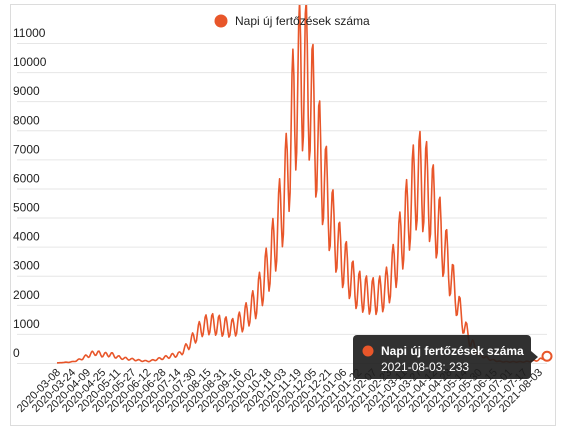 This screenshot has width=575, height=432. Describe the element at coordinates (26, 295) in the screenshot. I see `y-tick-label: 2000` at that location.